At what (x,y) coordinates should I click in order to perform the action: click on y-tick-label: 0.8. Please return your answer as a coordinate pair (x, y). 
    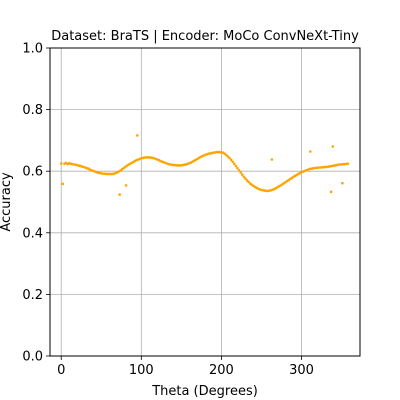
    Looking at the image, I should click on (32, 110).